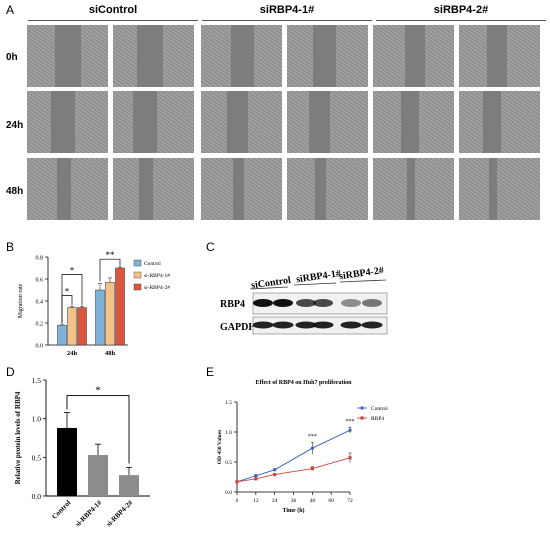 This screenshot has width=550, height=543. Describe the element at coordinates (237, 501) in the screenshot. I see `x-tick-label: 0` at that location.